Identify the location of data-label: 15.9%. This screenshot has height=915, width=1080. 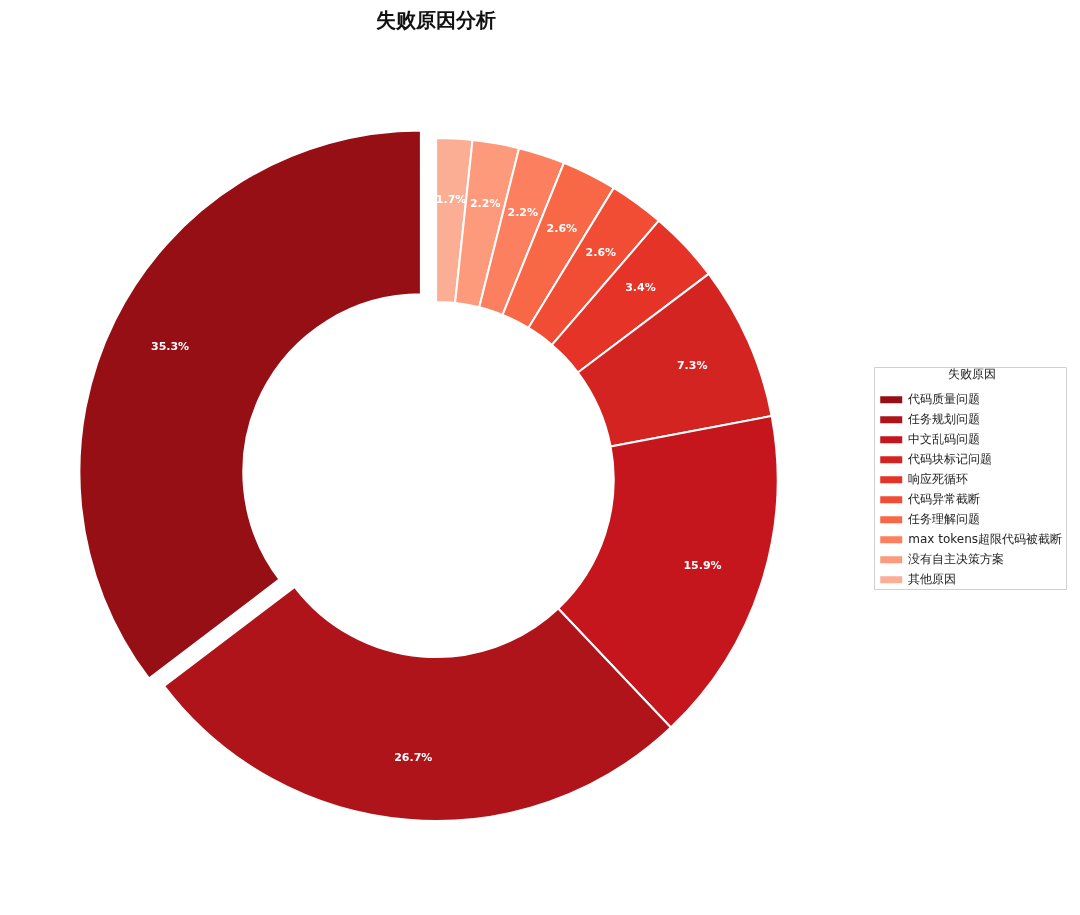
(702, 565).